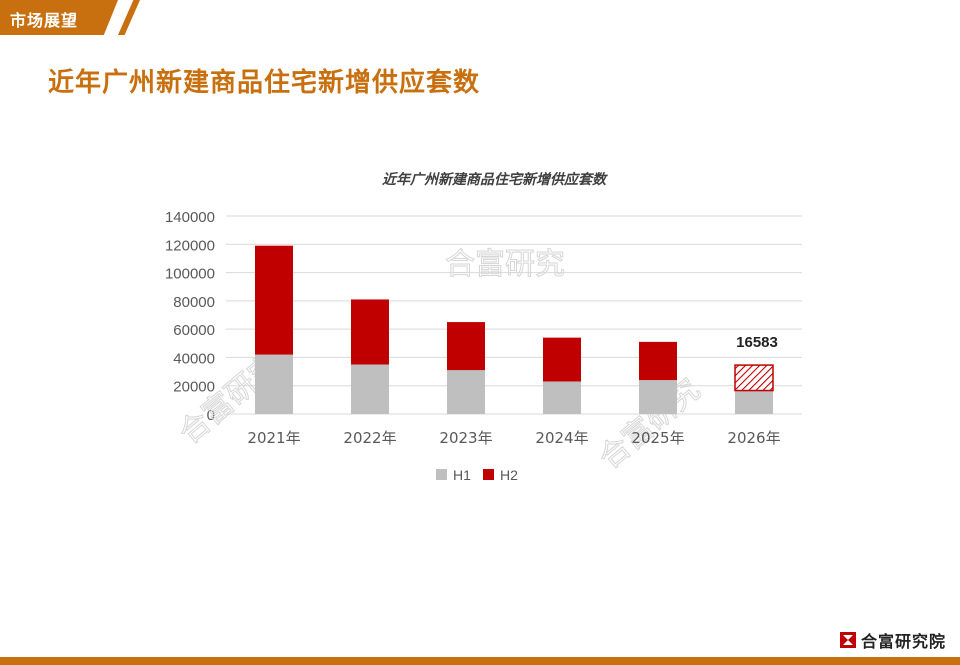 Image resolution: width=960 pixels, height=665 pixels. What do you see at coordinates (264, 83) in the screenshot?
I see `page-title: 近年广州新建商品住宅新增供应套数` at bounding box center [264, 83].